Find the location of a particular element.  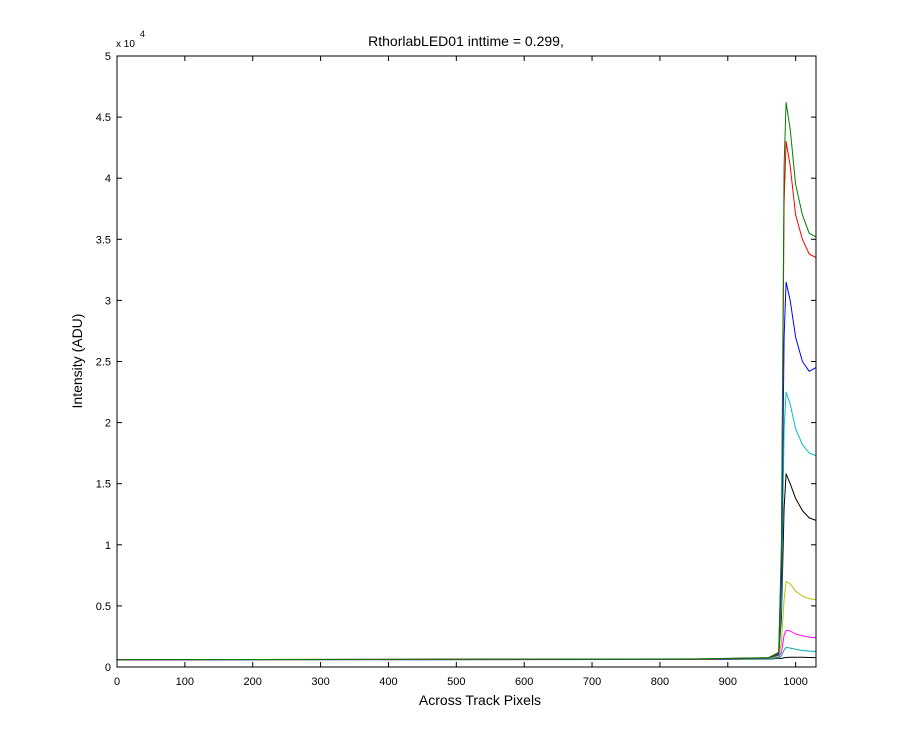

y-tick-label: 3.5 is located at coordinates (103, 240).